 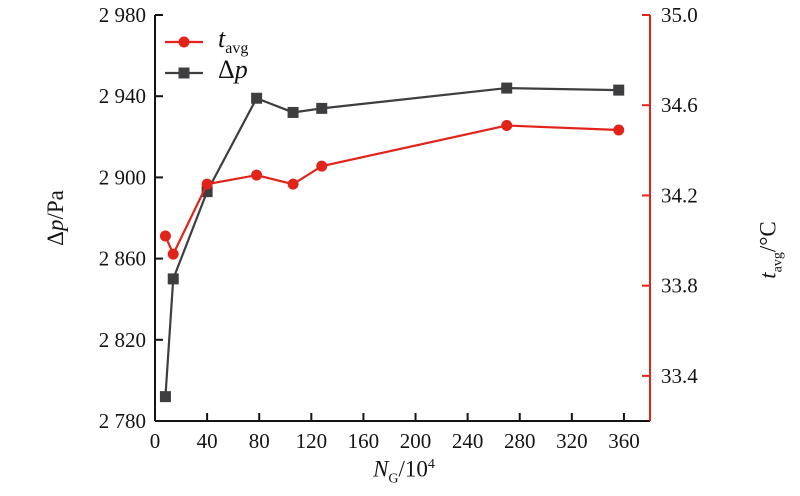 I want to click on legend-sample-marker-tavg, so click(x=184, y=41).